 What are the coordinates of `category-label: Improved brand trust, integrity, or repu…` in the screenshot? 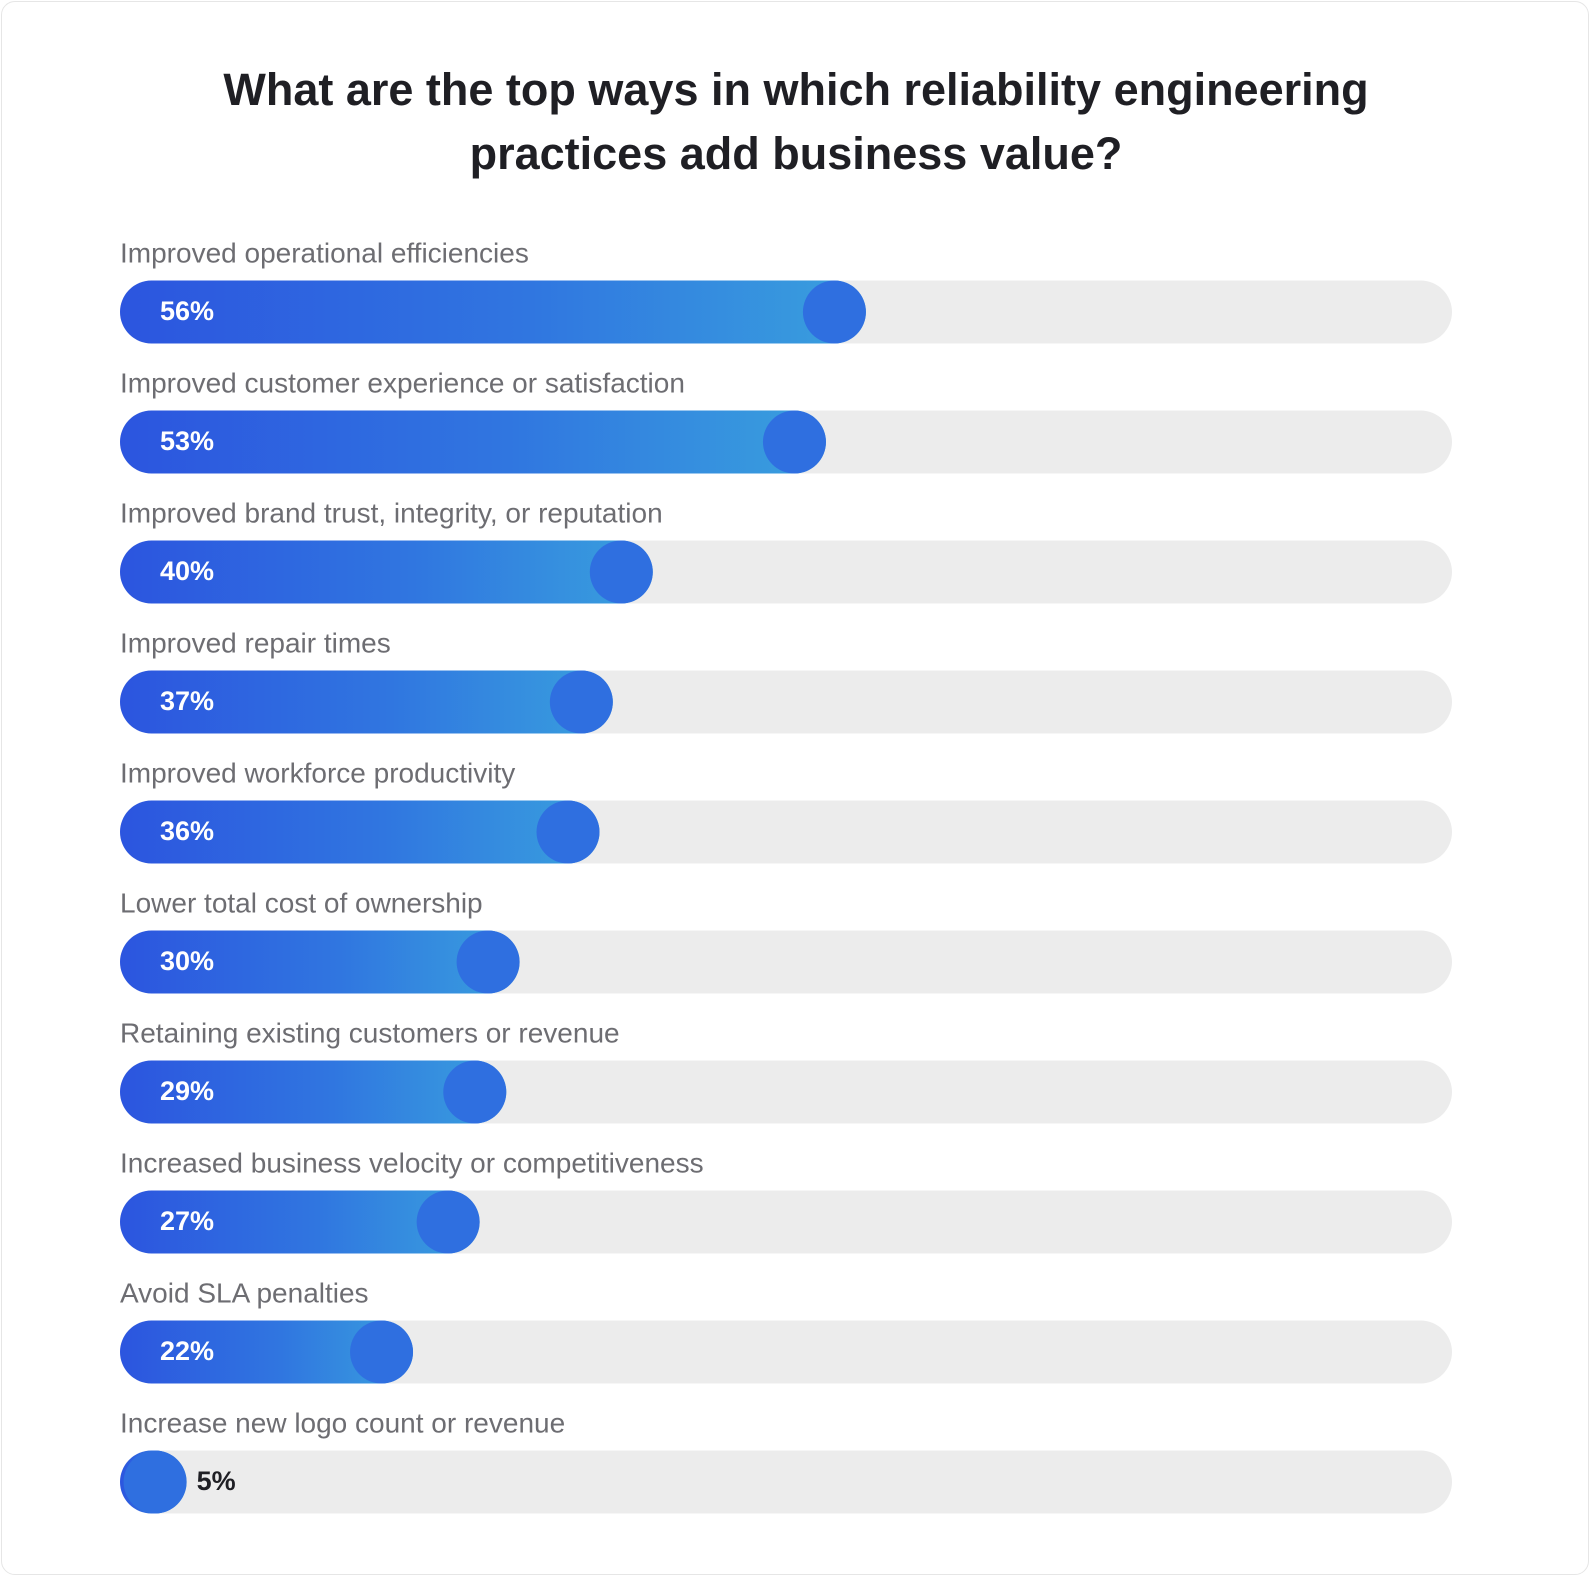 It's located at (391, 512).